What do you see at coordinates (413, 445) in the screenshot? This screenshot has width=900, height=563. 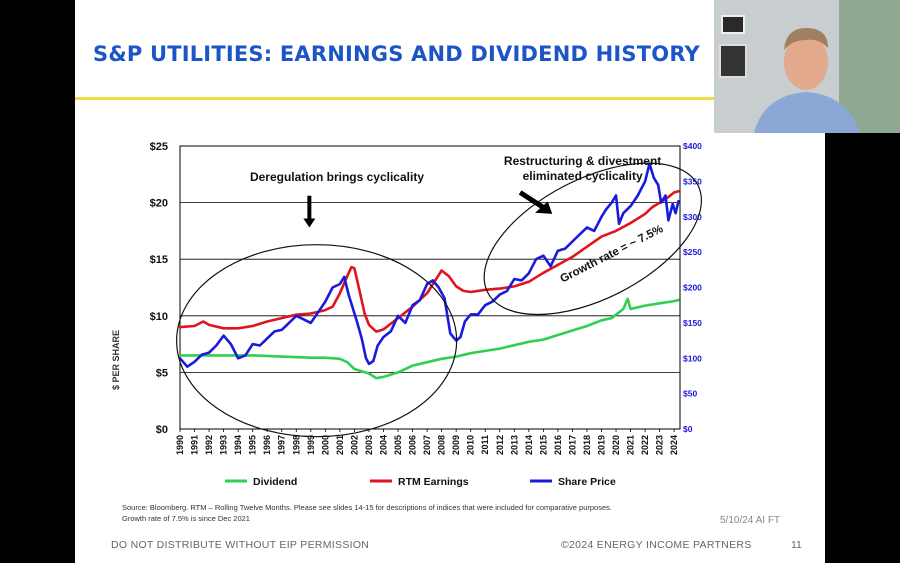 I see `x-tick-label: 2006` at bounding box center [413, 445].